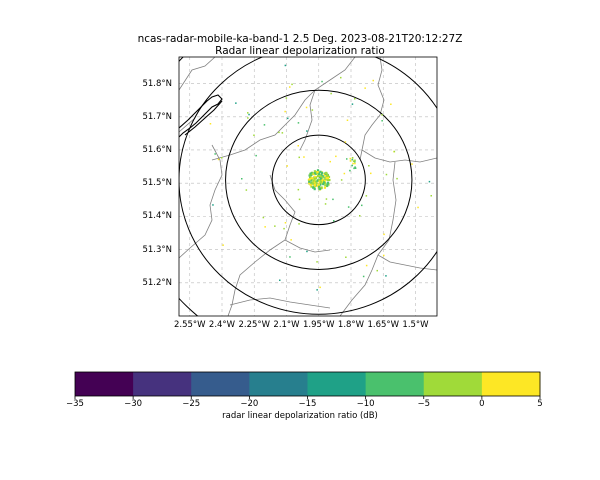  Describe the element at coordinates (300, 51) in the screenshot. I see `plot-subtitle: Radar linear depolarization ratio` at that location.